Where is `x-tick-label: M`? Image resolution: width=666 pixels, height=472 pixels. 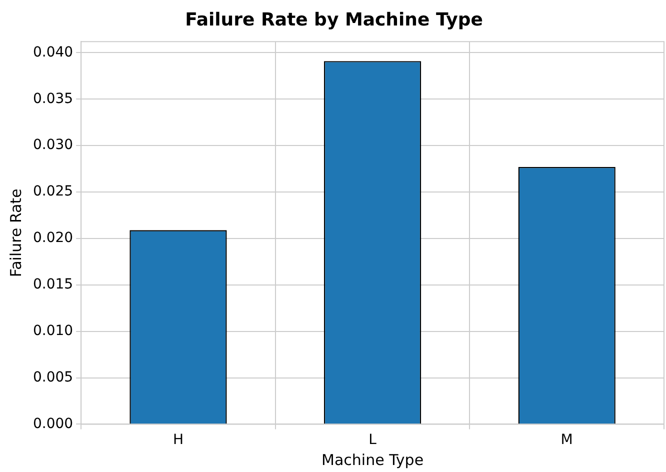 x-tick-label: M is located at coordinates (566, 440).